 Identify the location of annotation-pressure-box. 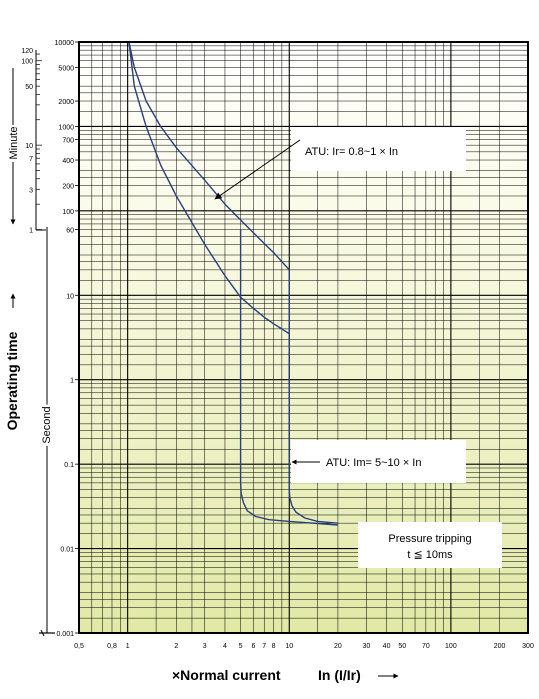
(430, 545).